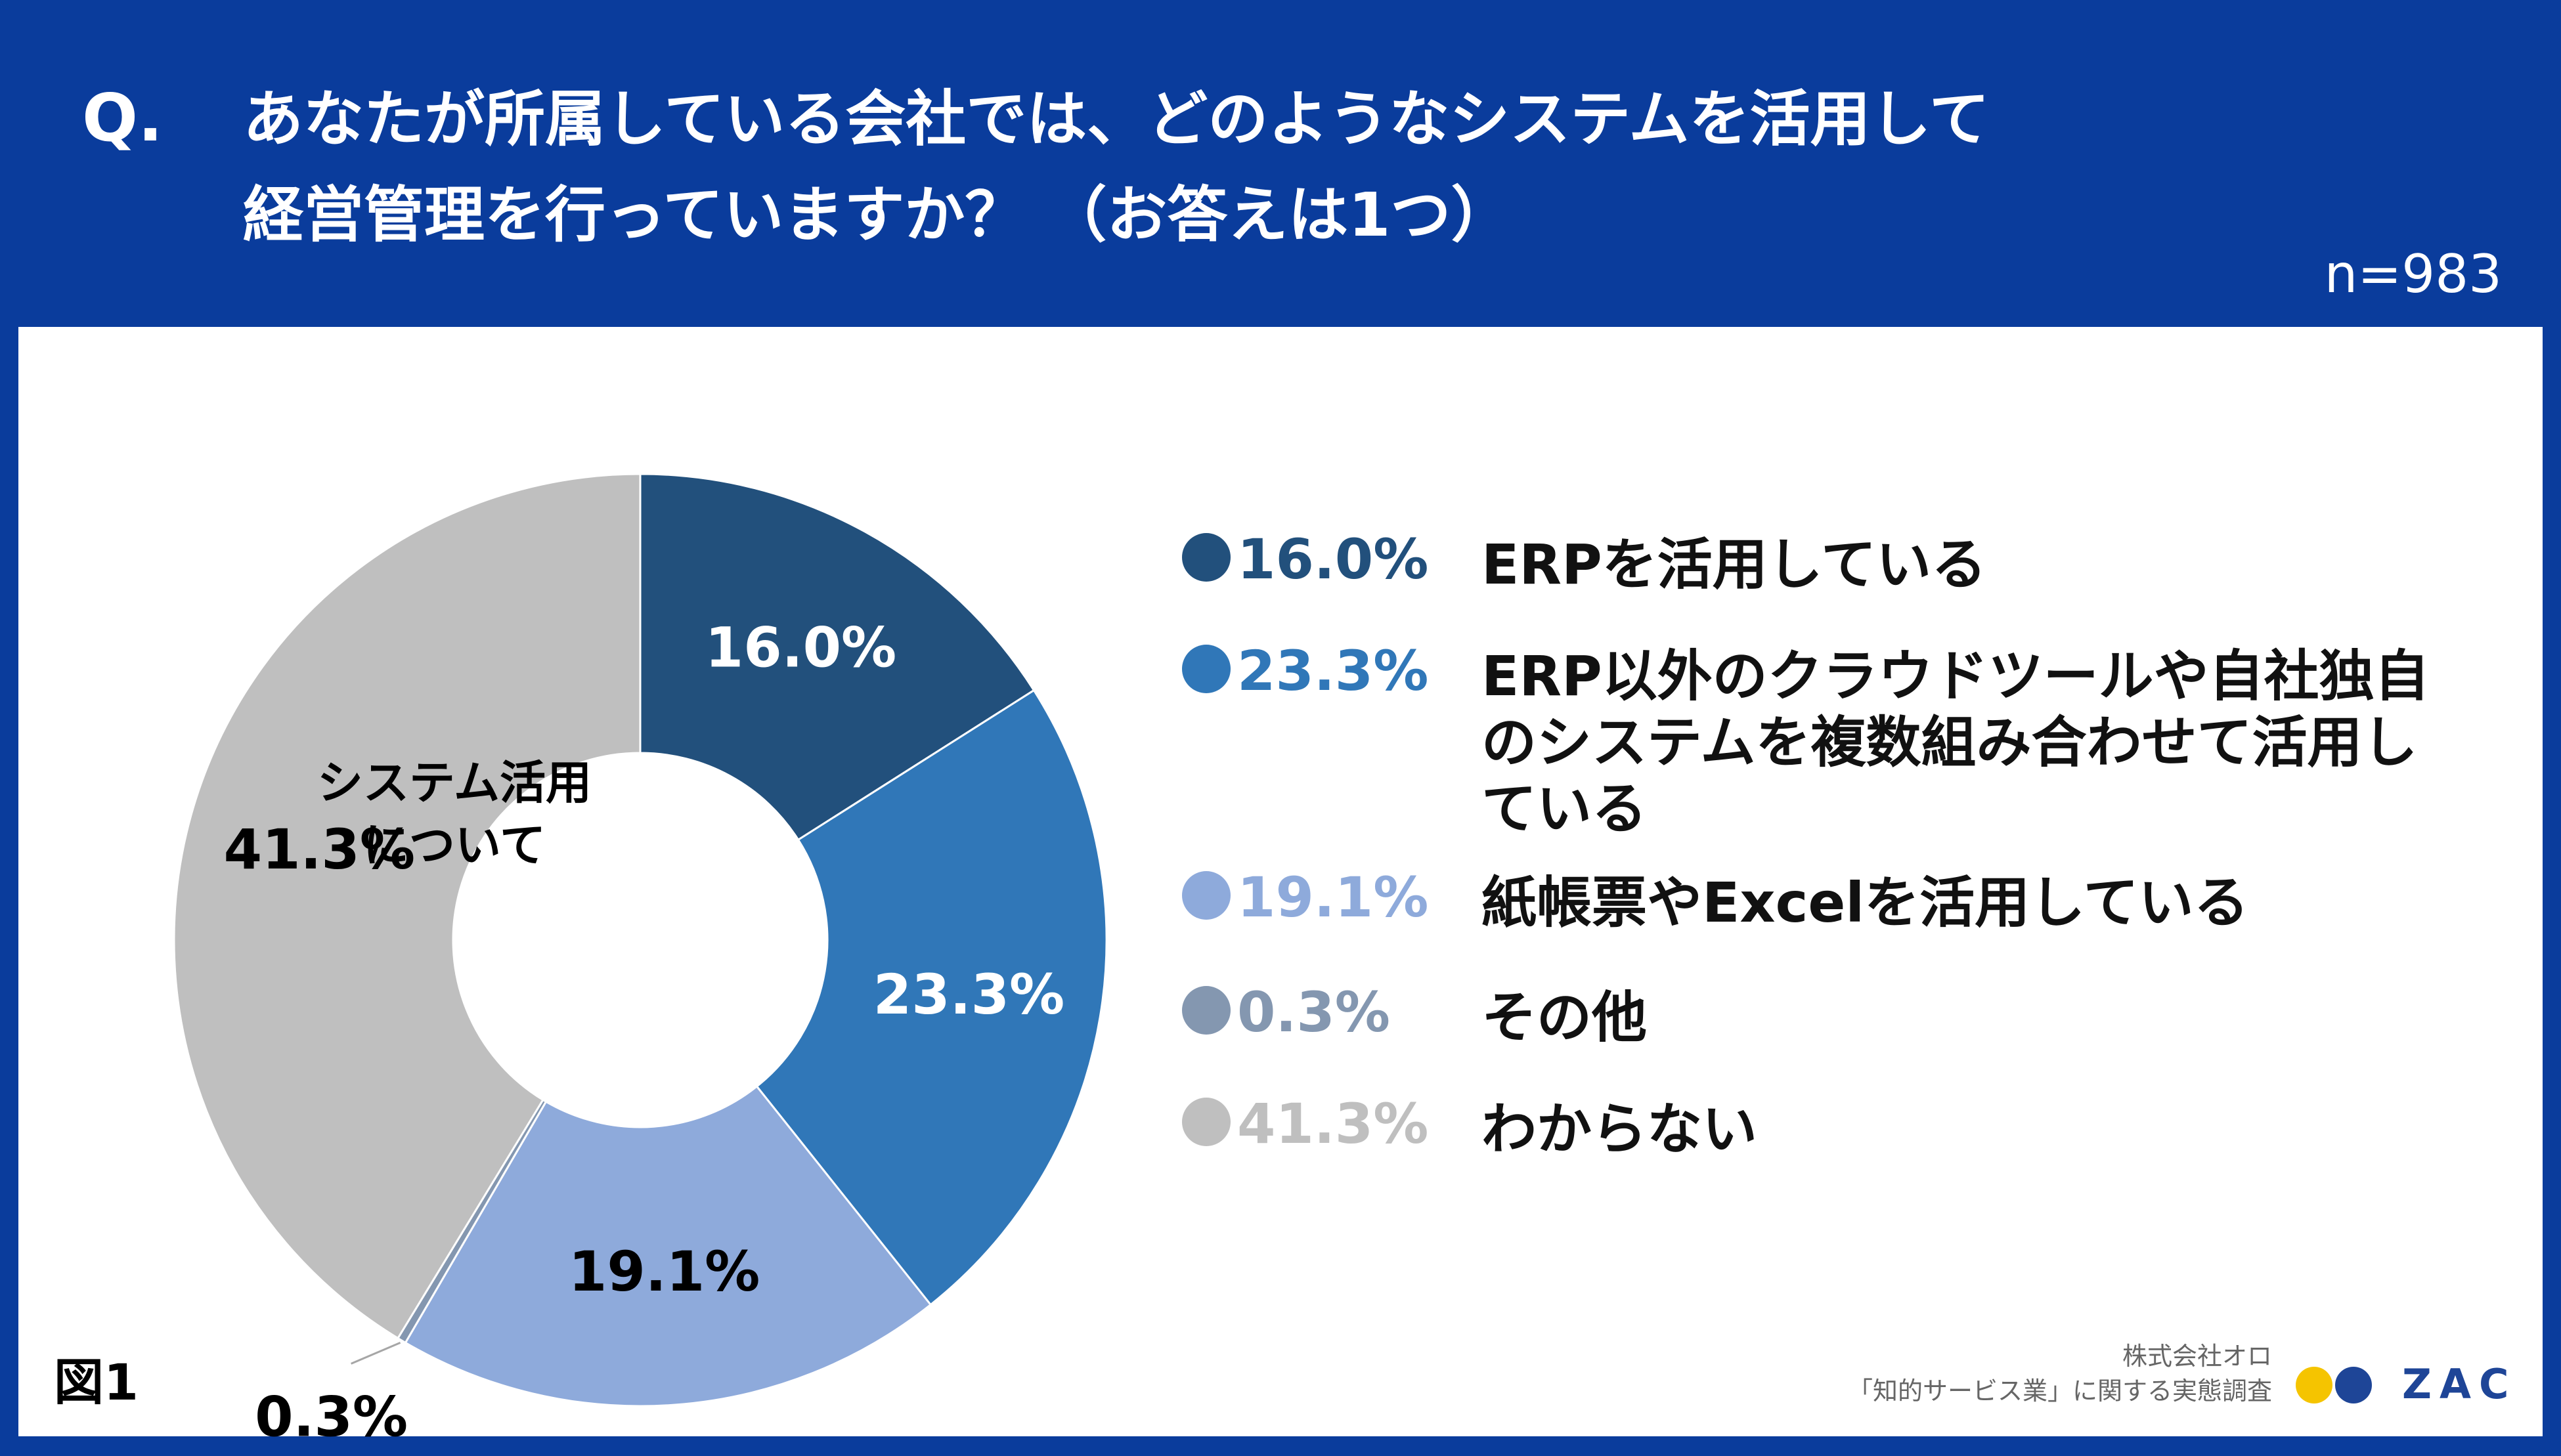  Describe the element at coordinates (2059, 1391) in the screenshot. I see `source-survey-title: 「知的サービス業」に関する実態調査` at that location.